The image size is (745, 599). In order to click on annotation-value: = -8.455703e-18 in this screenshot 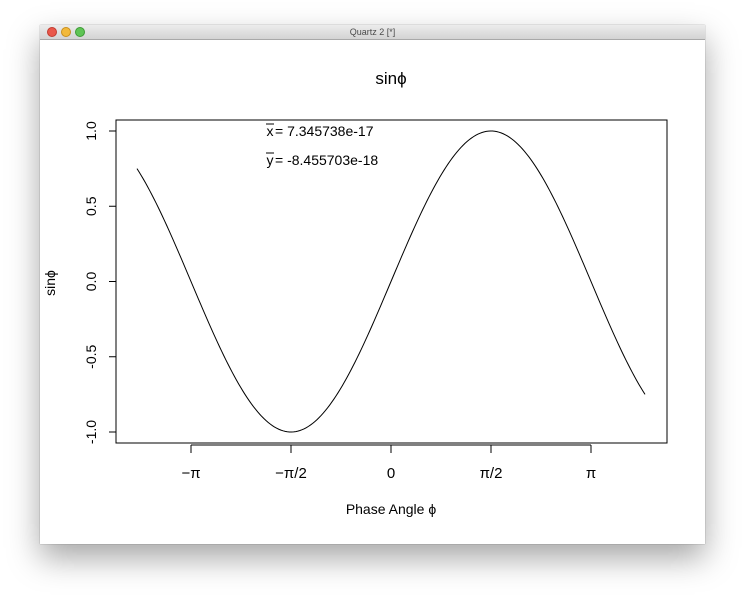, I will do `click(326, 160)`.